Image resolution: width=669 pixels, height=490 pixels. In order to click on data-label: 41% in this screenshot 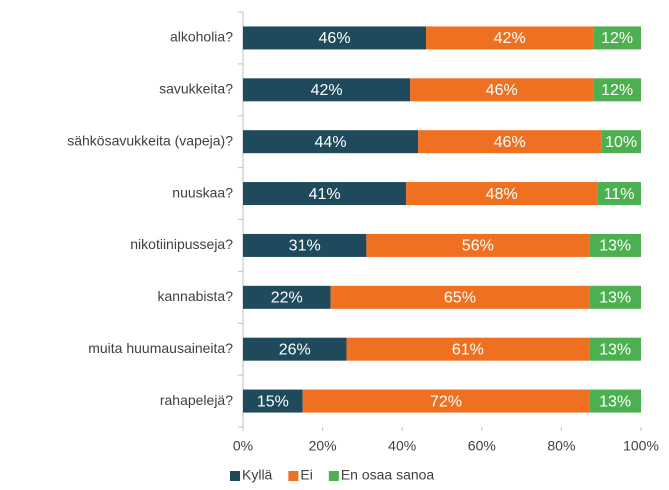, I will do `click(325, 194)`.